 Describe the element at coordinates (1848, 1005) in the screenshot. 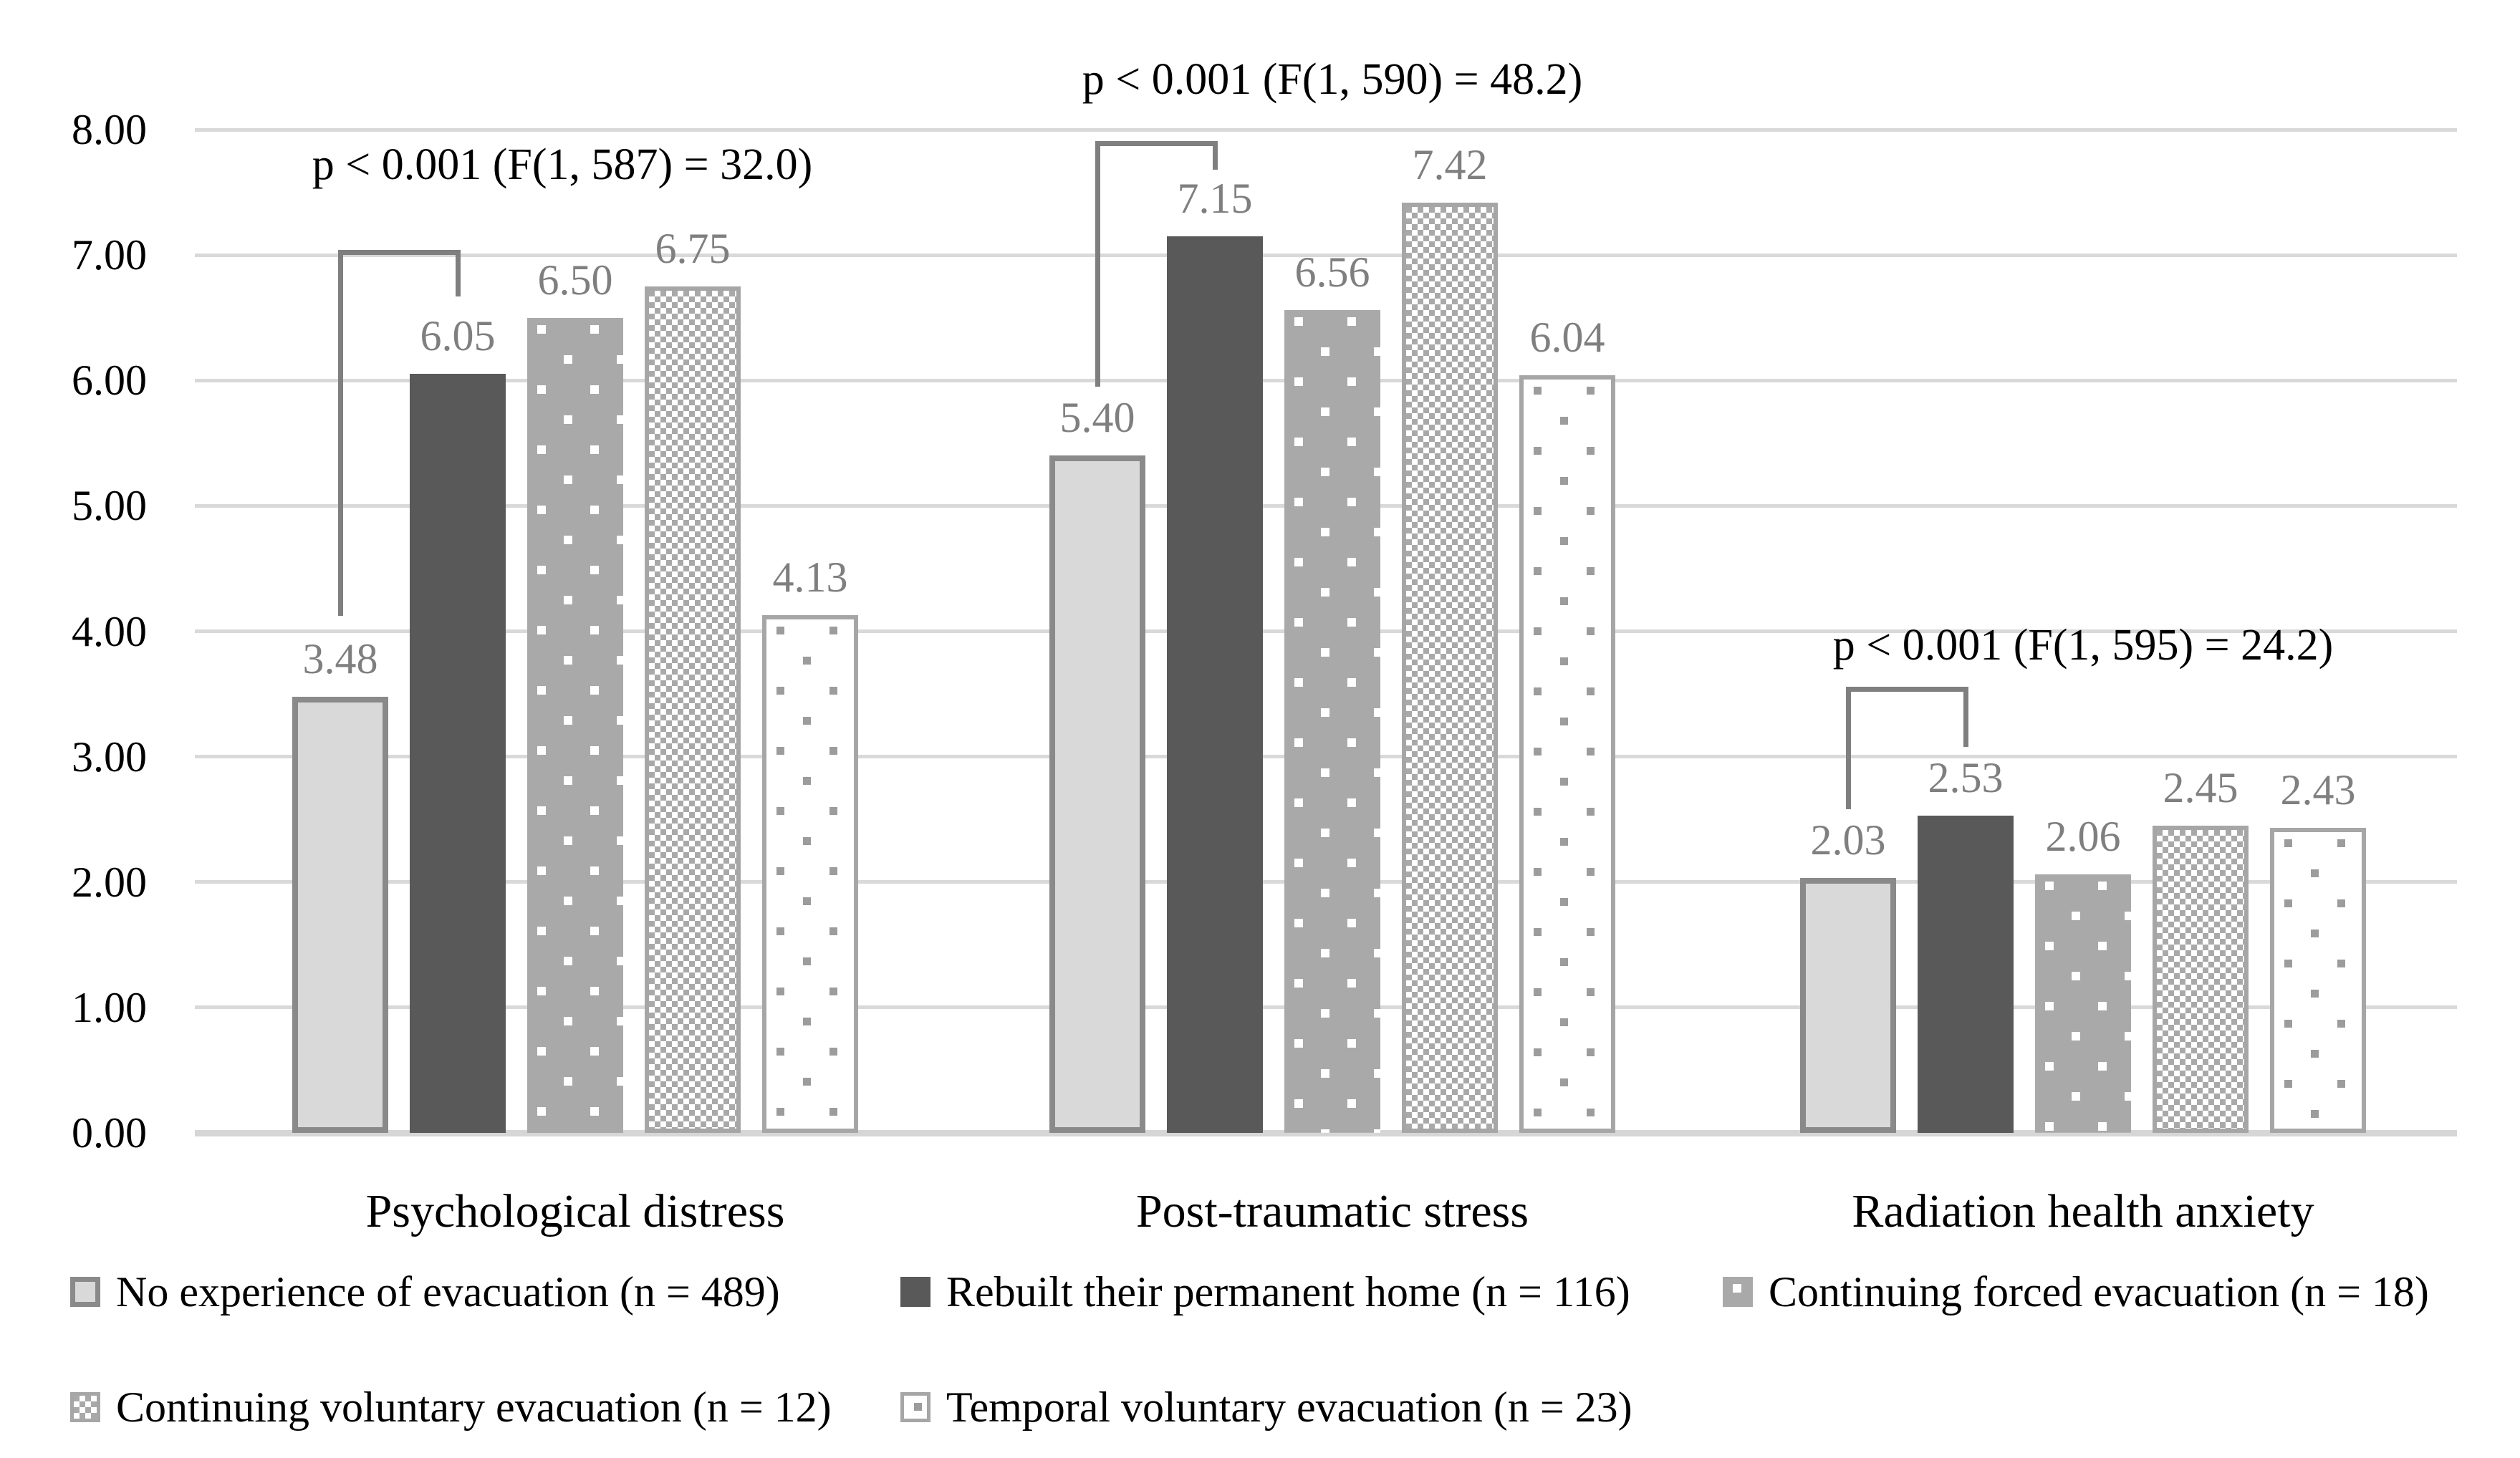

I see `bar-solid-light-group3` at that location.